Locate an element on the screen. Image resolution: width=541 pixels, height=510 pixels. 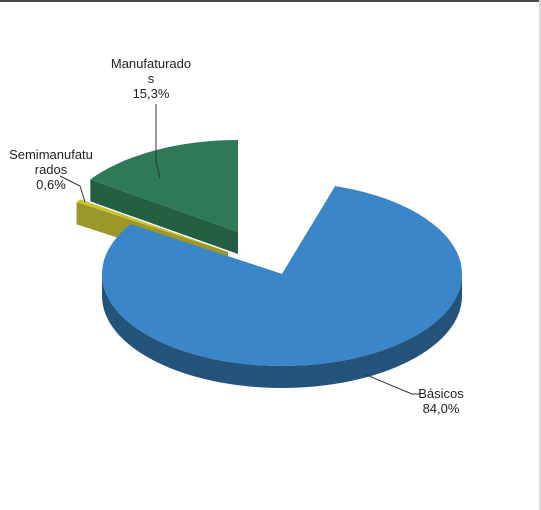
pie-slice-outer-wall is located at coordinates (282, 331).